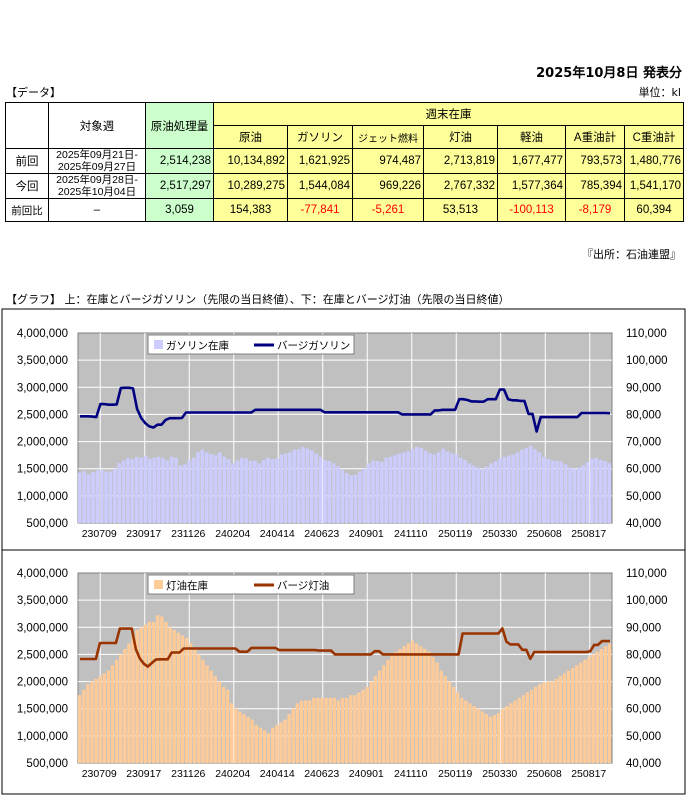 The width and height of the screenshot is (689, 796). Describe the element at coordinates (460, 186) in the screenshot. I see `cell: 2,767,332` at that location.